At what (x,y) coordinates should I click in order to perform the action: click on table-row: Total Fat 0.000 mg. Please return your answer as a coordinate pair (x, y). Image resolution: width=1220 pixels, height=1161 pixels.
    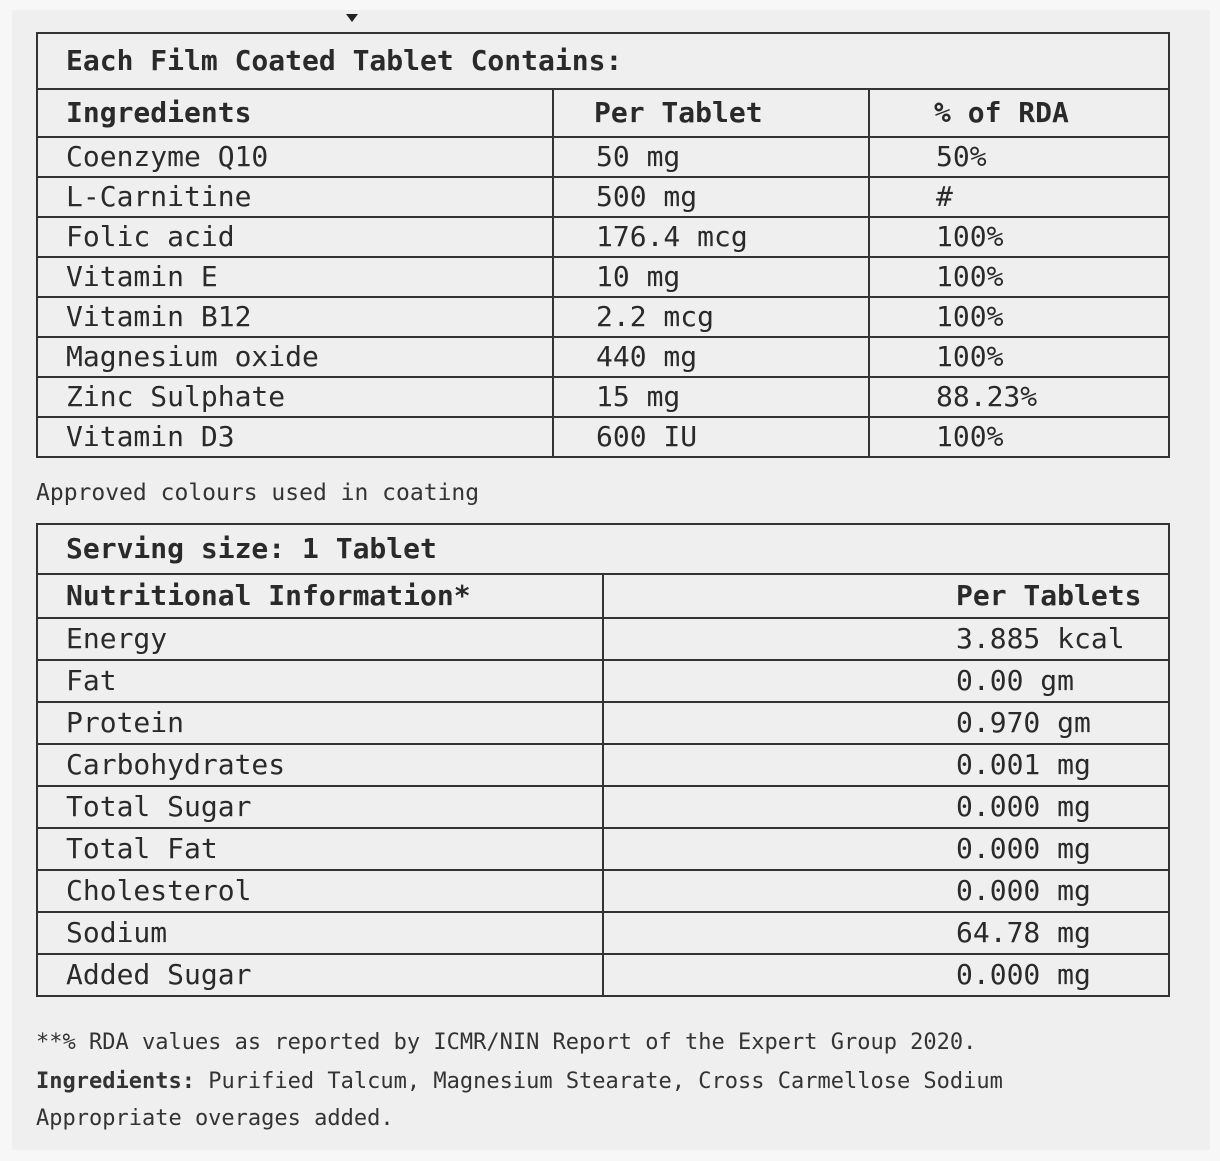
    Looking at the image, I should click on (603, 849).